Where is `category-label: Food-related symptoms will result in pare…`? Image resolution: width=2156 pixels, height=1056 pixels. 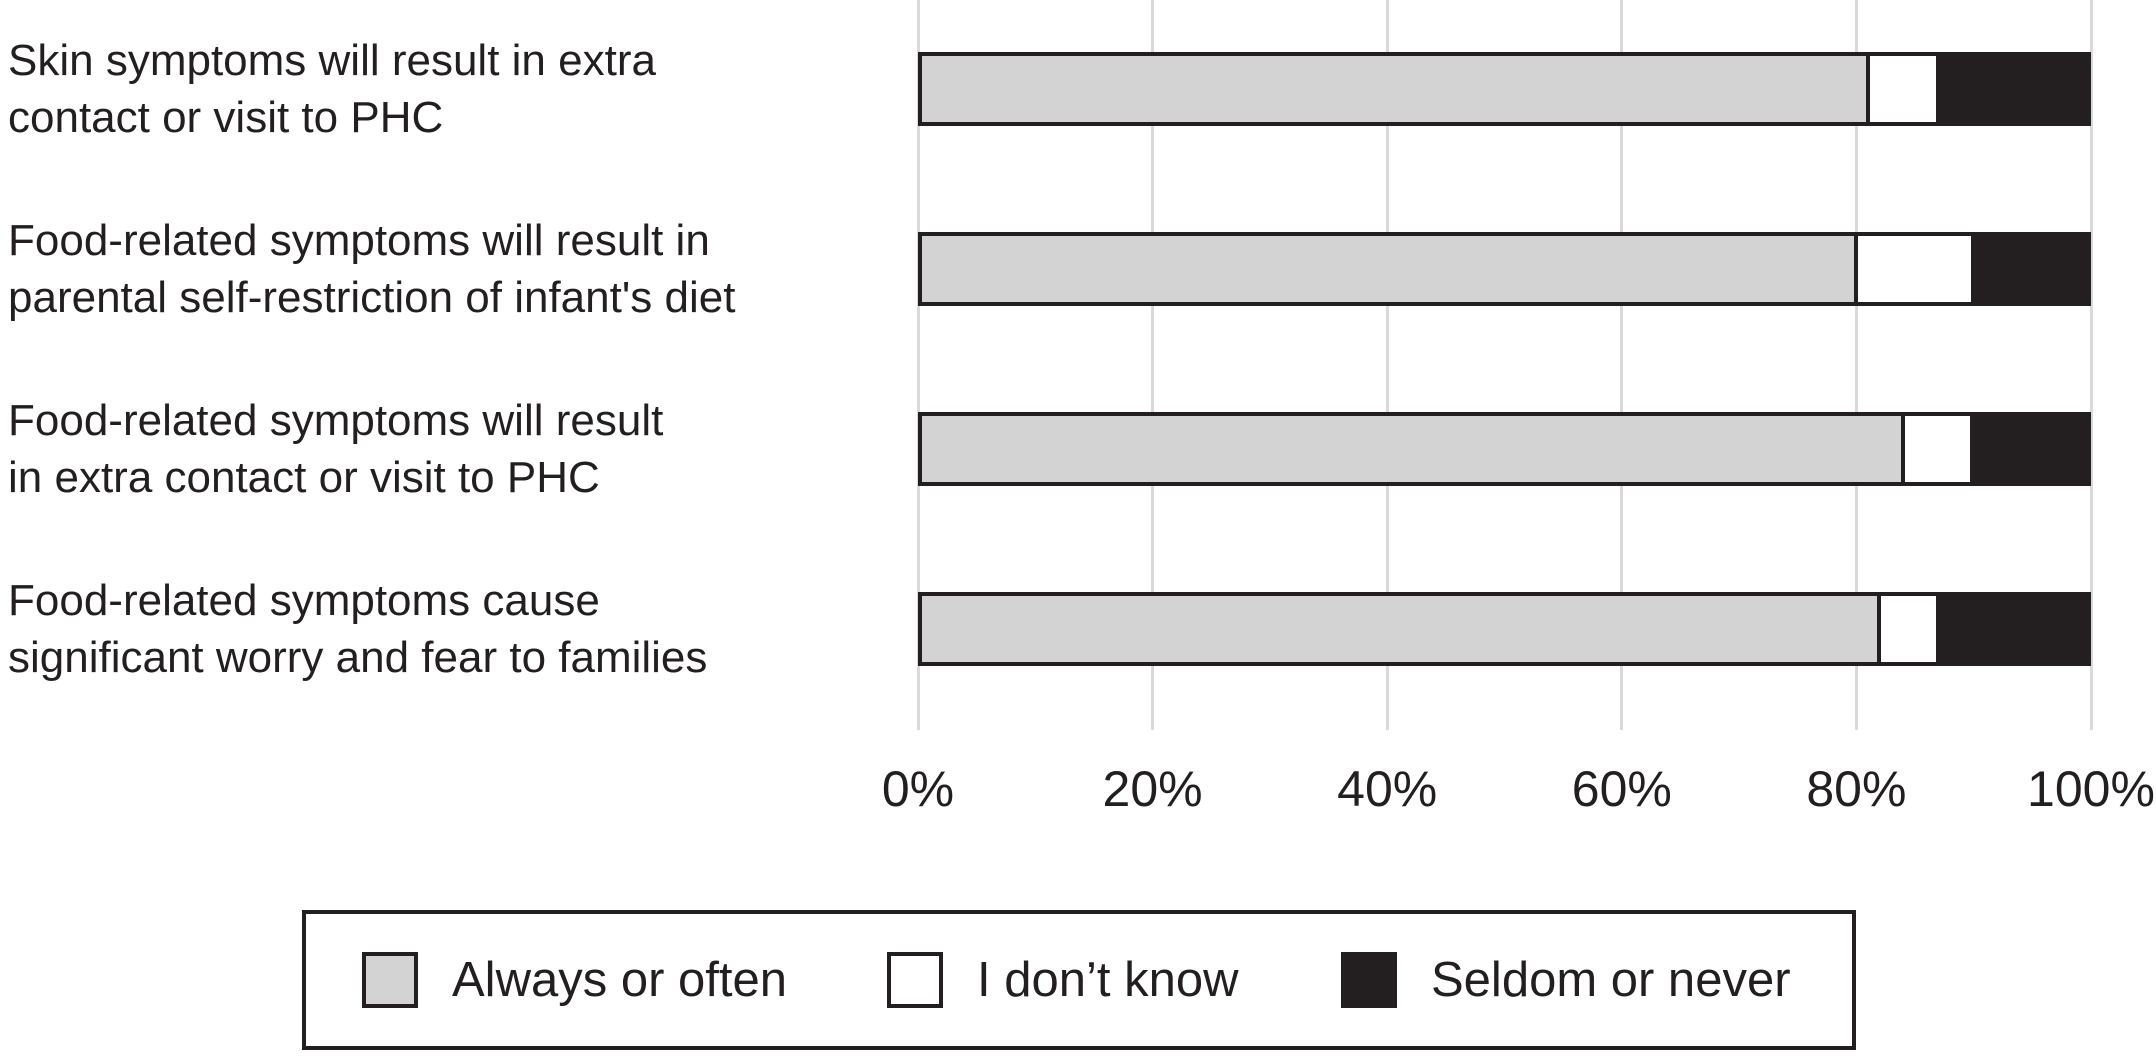 category-label: Food-related symptoms will result in pare… is located at coordinates (371, 269).